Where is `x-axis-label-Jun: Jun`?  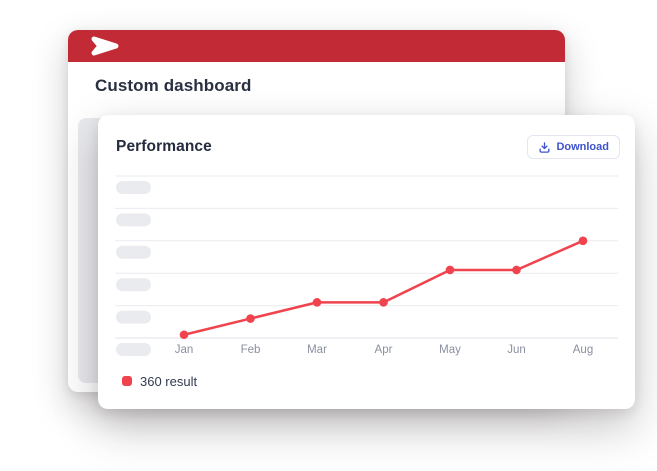 x-axis-label-Jun: Jun is located at coordinates (516, 350).